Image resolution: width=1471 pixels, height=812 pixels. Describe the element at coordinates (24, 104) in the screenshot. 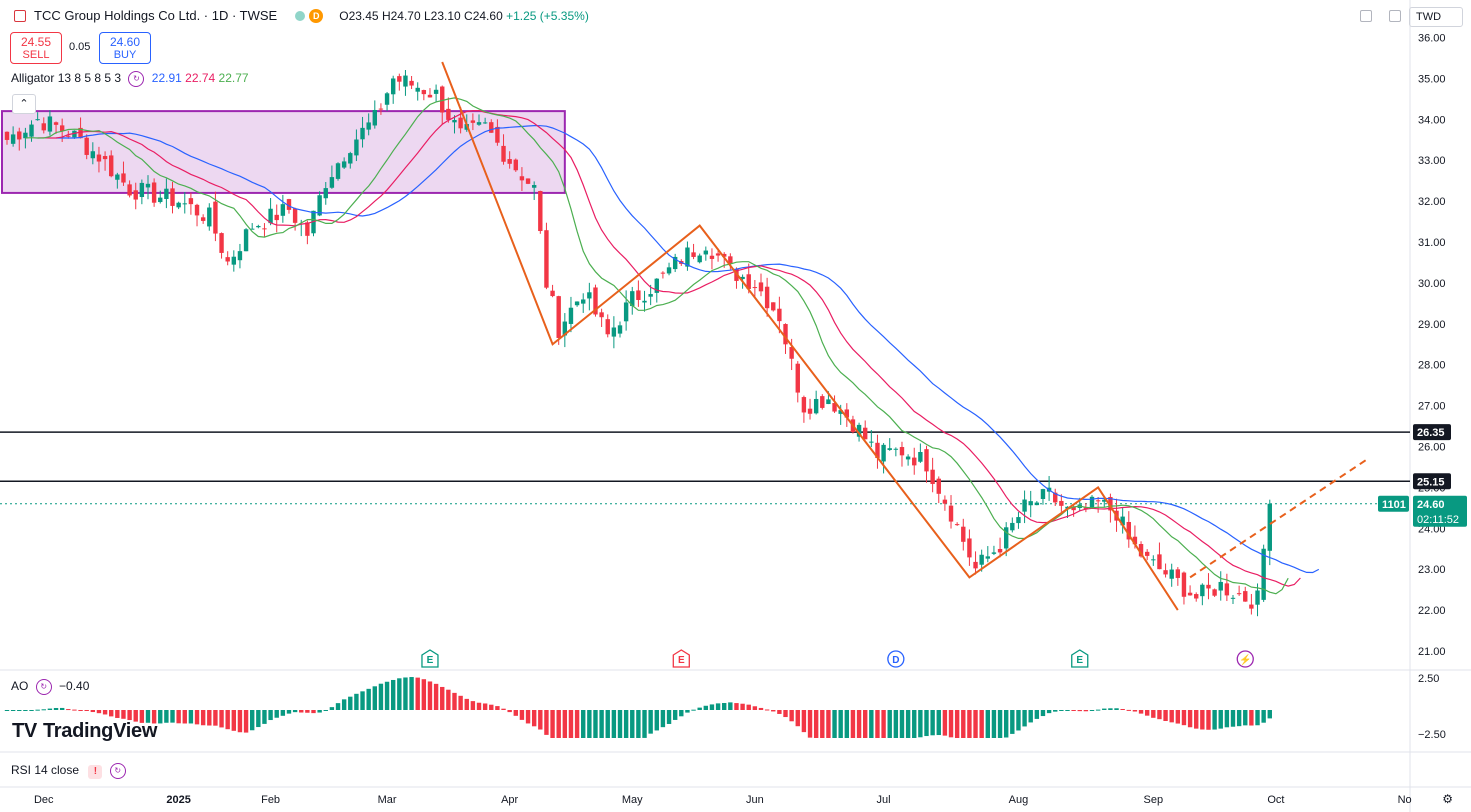

I see `collapse-button: ⌃` at that location.